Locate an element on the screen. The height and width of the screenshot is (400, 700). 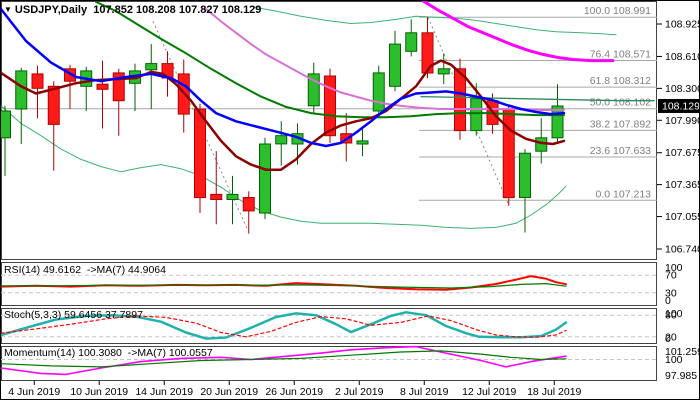
stoch-panel-border is located at coordinates (329, 326).